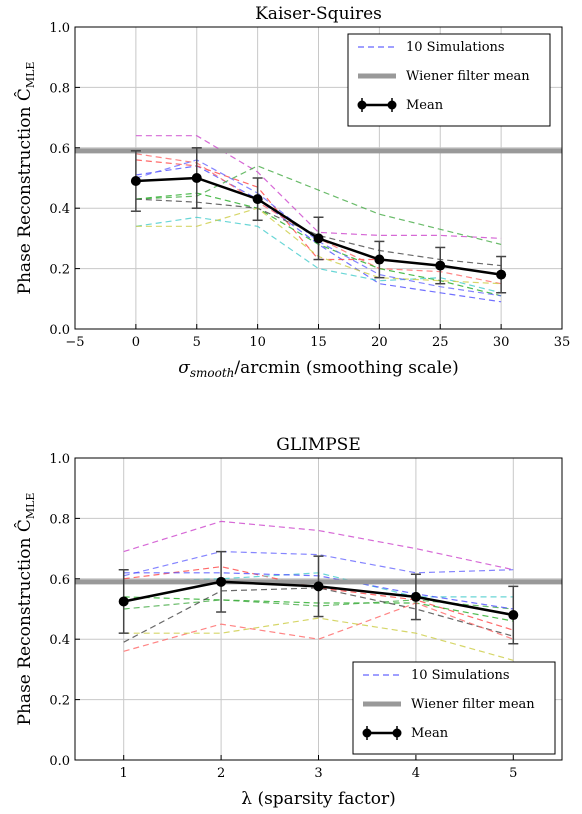 This screenshot has height=814, width=582. I want to click on x-tick-label: 30, so click(501, 342).